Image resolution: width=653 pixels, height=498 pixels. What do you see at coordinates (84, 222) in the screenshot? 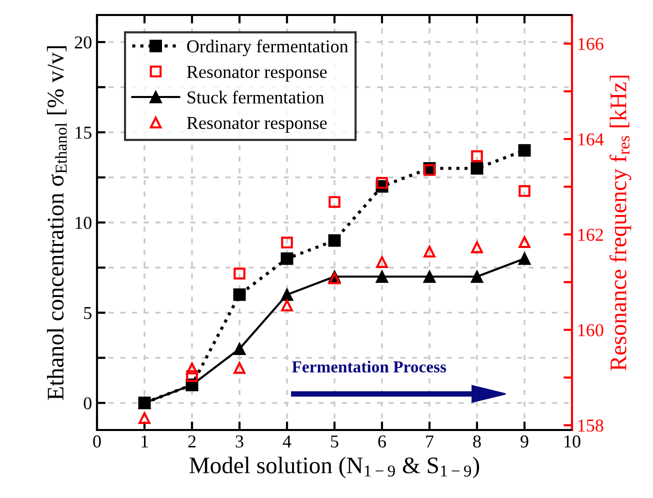
I see `y-tick-label: 10` at bounding box center [84, 222].